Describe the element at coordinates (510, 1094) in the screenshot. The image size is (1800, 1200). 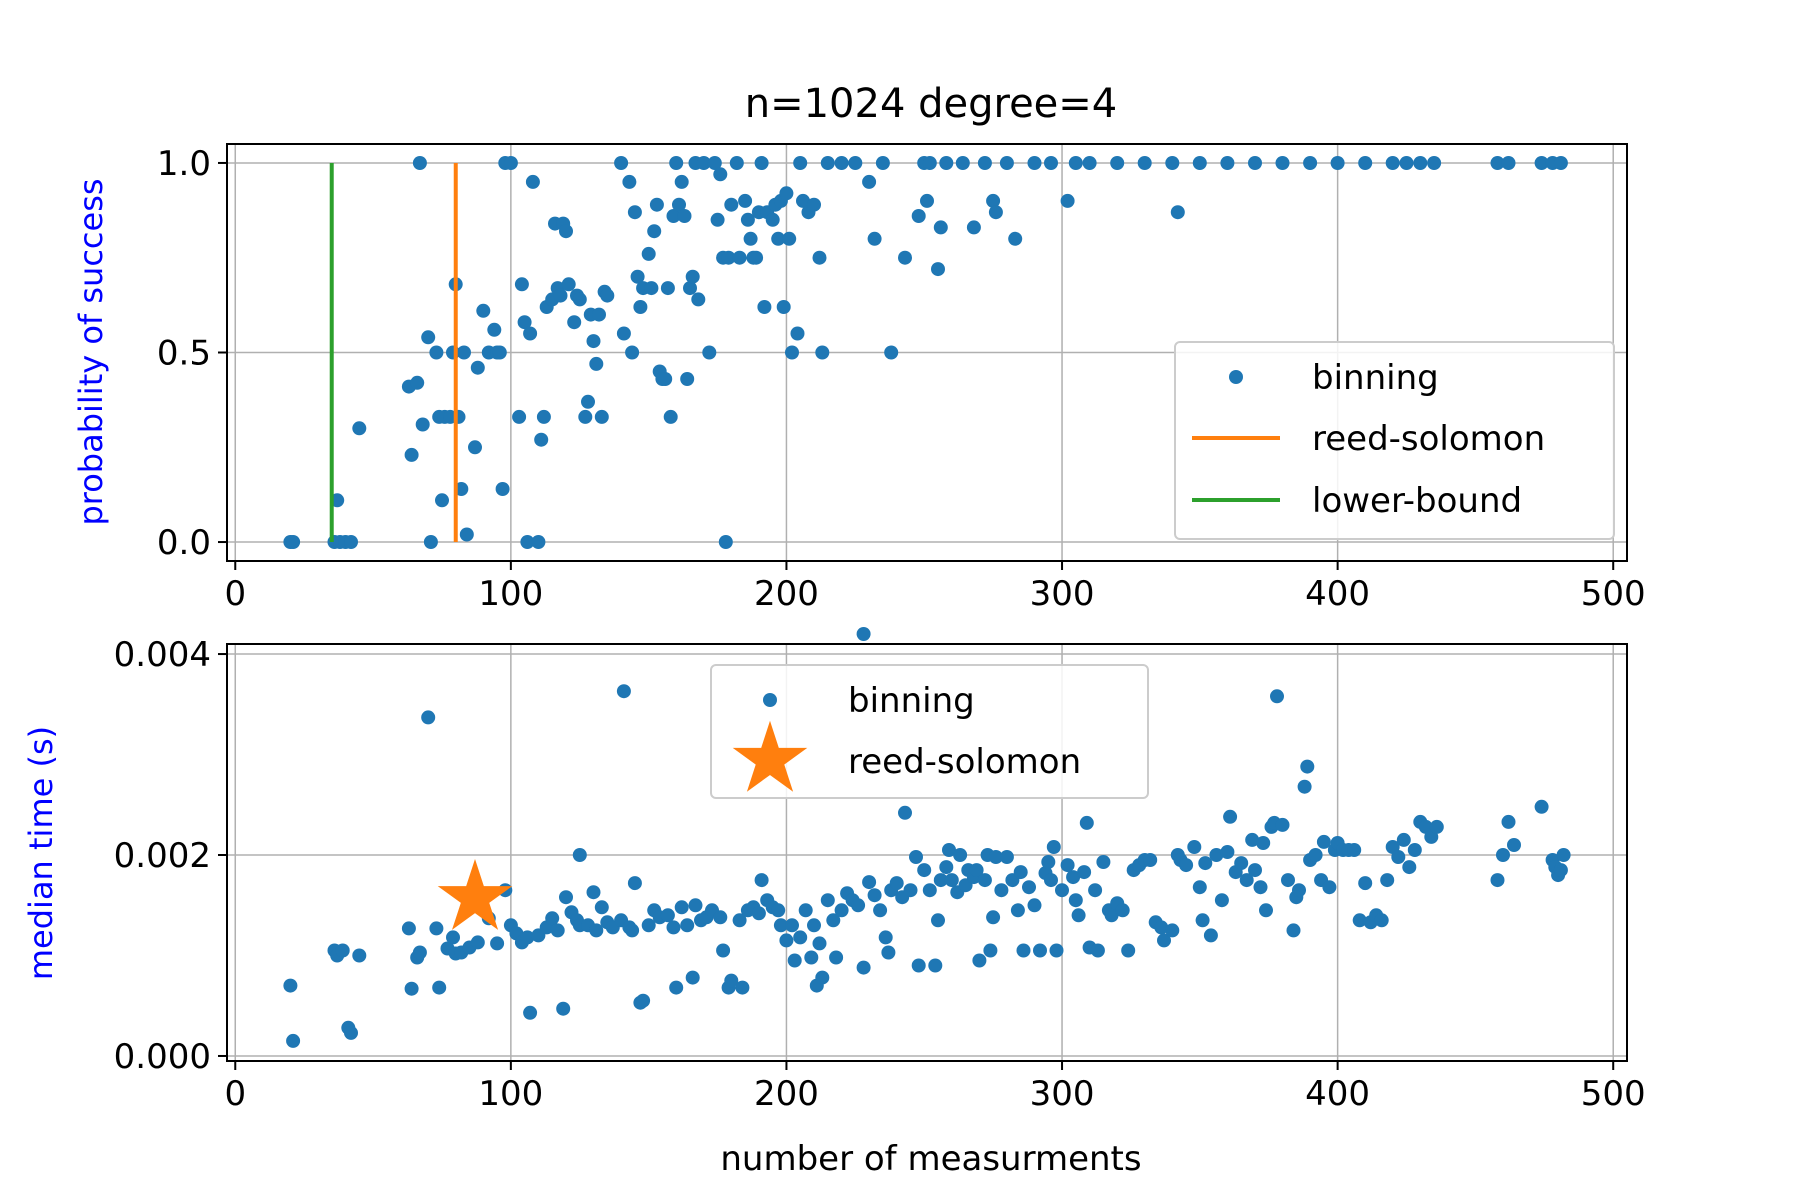
I see `bottom-xtick-label: 100` at that location.